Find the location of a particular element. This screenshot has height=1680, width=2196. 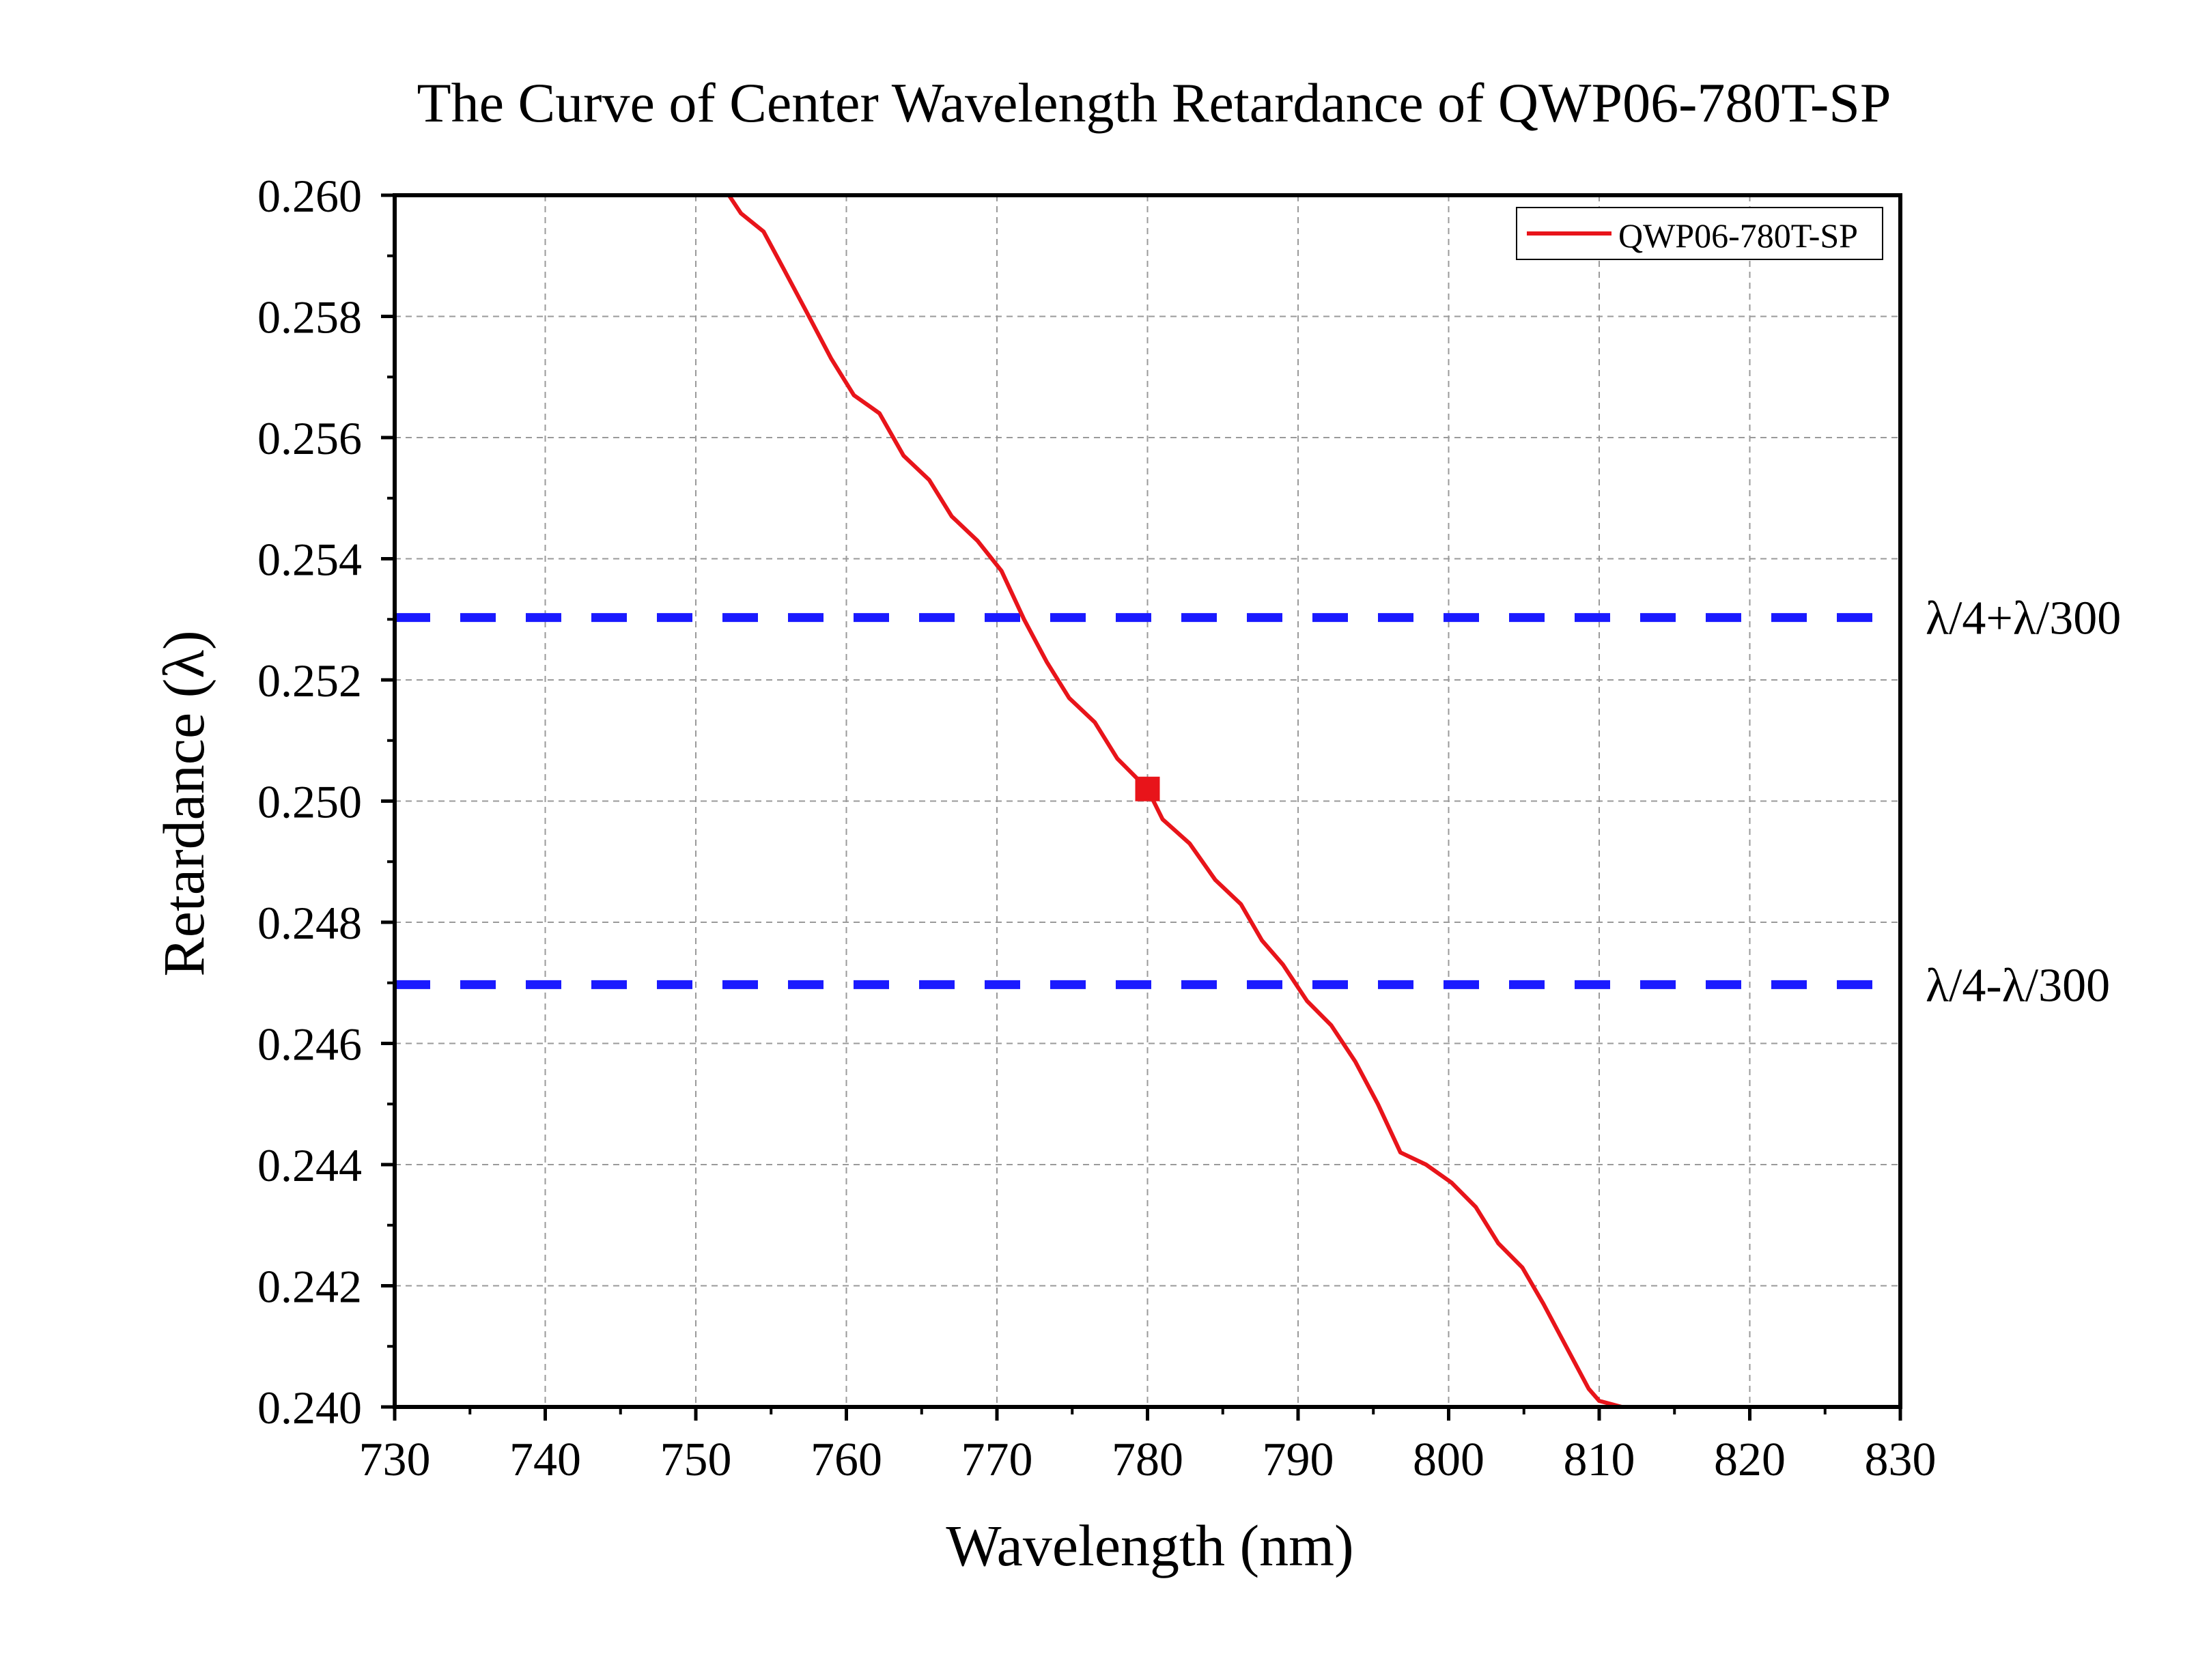

y-axis-label: Retardance (λ) is located at coordinates (184, 803).